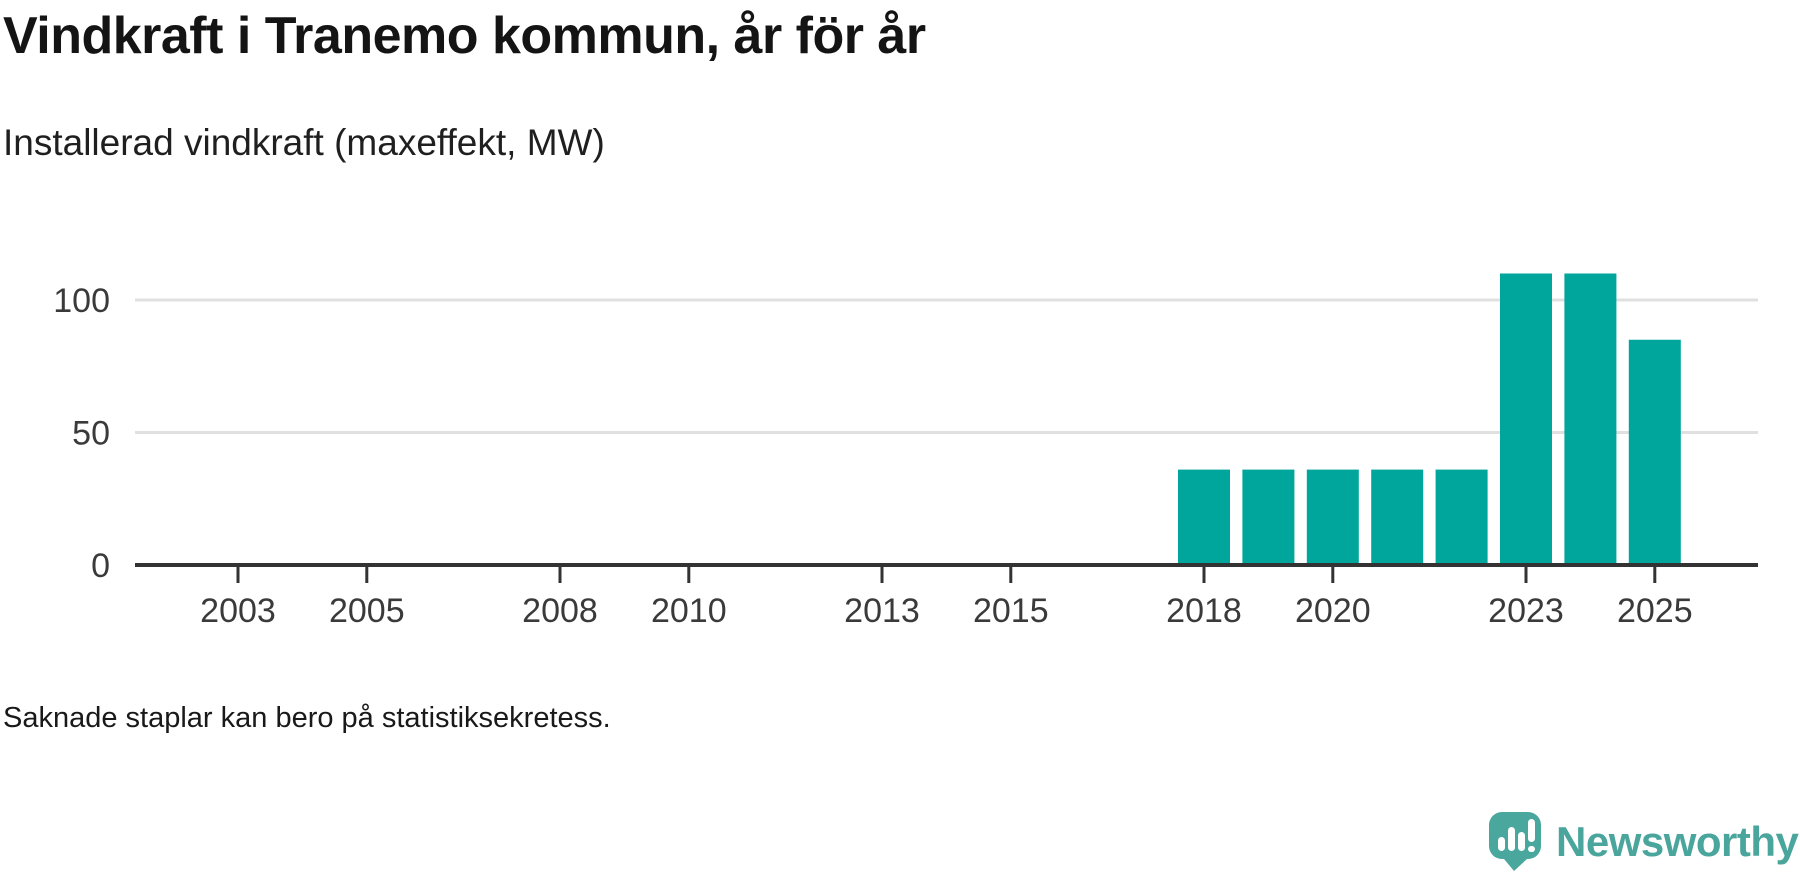  What do you see at coordinates (1333, 611) in the screenshot?
I see `x-tick-label-2020: 2020` at bounding box center [1333, 611].